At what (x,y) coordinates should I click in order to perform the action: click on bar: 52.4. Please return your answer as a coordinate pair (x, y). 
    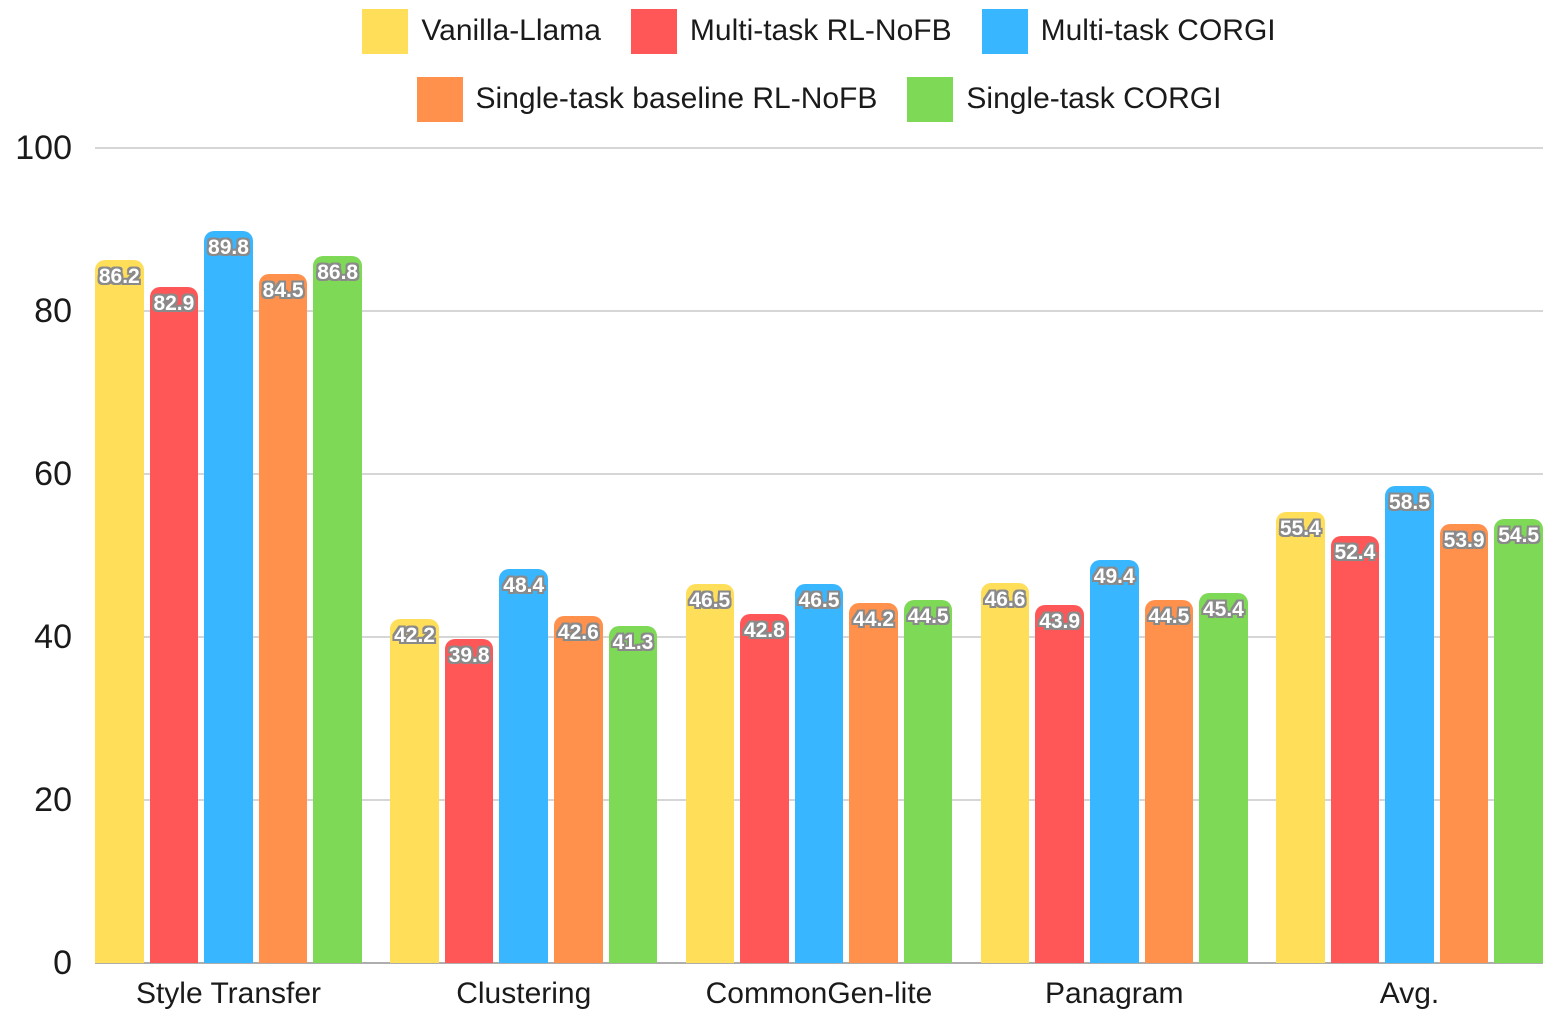
    Looking at the image, I should click on (1355, 749).